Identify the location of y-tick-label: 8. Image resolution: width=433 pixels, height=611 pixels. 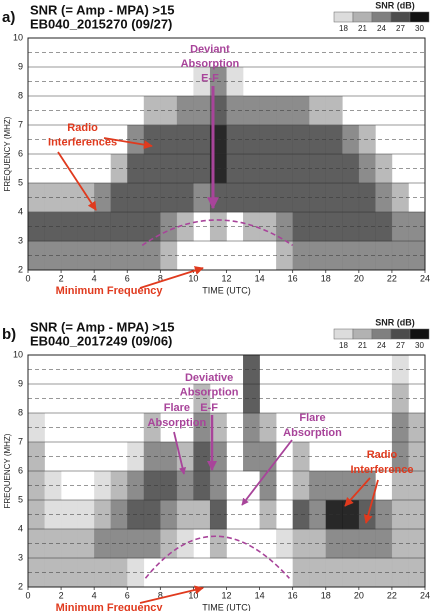
(20, 95).